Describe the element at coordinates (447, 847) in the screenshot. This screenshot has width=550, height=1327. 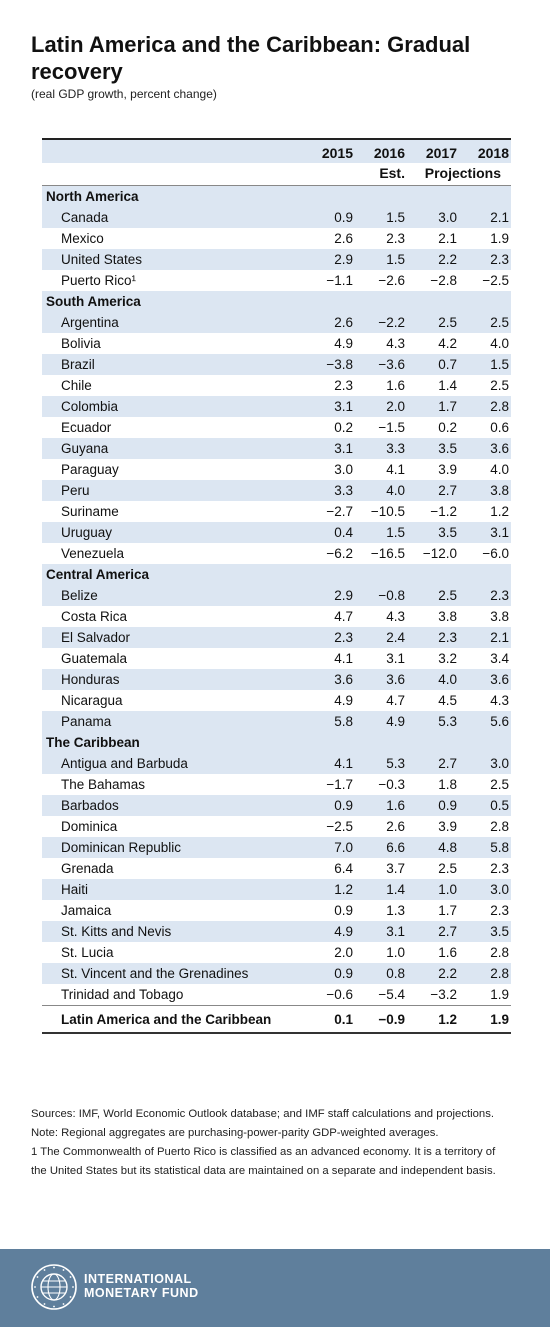
I see `growth-value-2017: 4.8` at that location.